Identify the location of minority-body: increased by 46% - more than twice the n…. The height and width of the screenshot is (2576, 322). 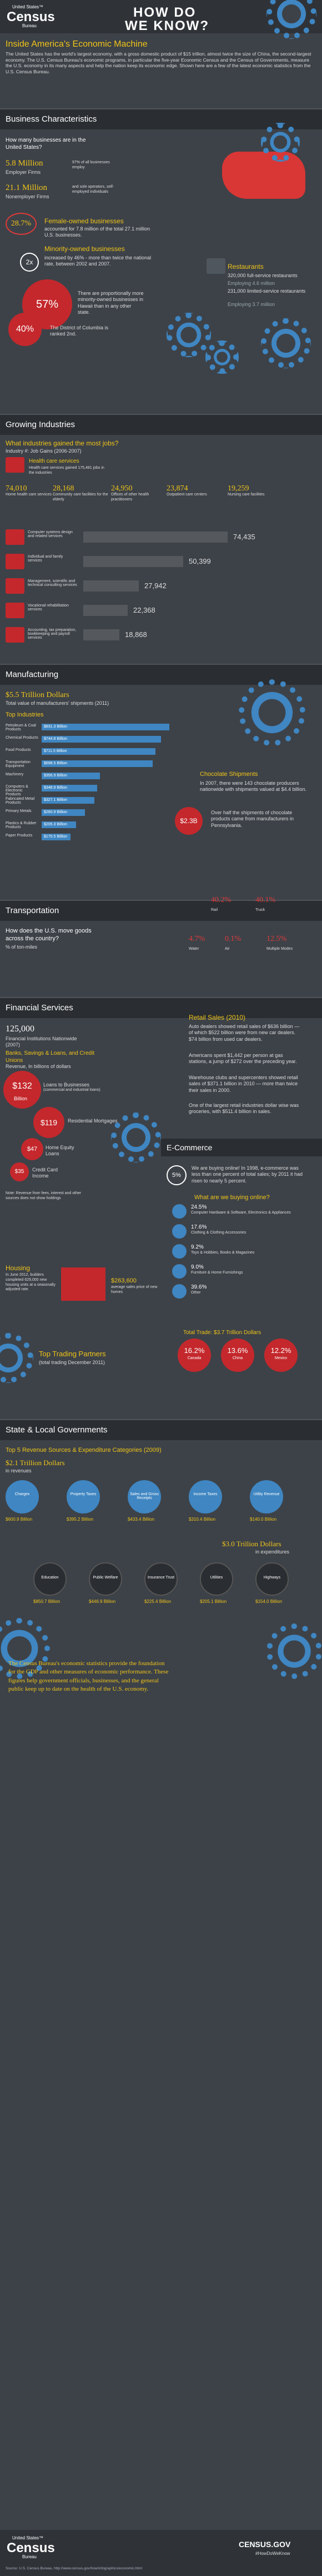
(98, 261).